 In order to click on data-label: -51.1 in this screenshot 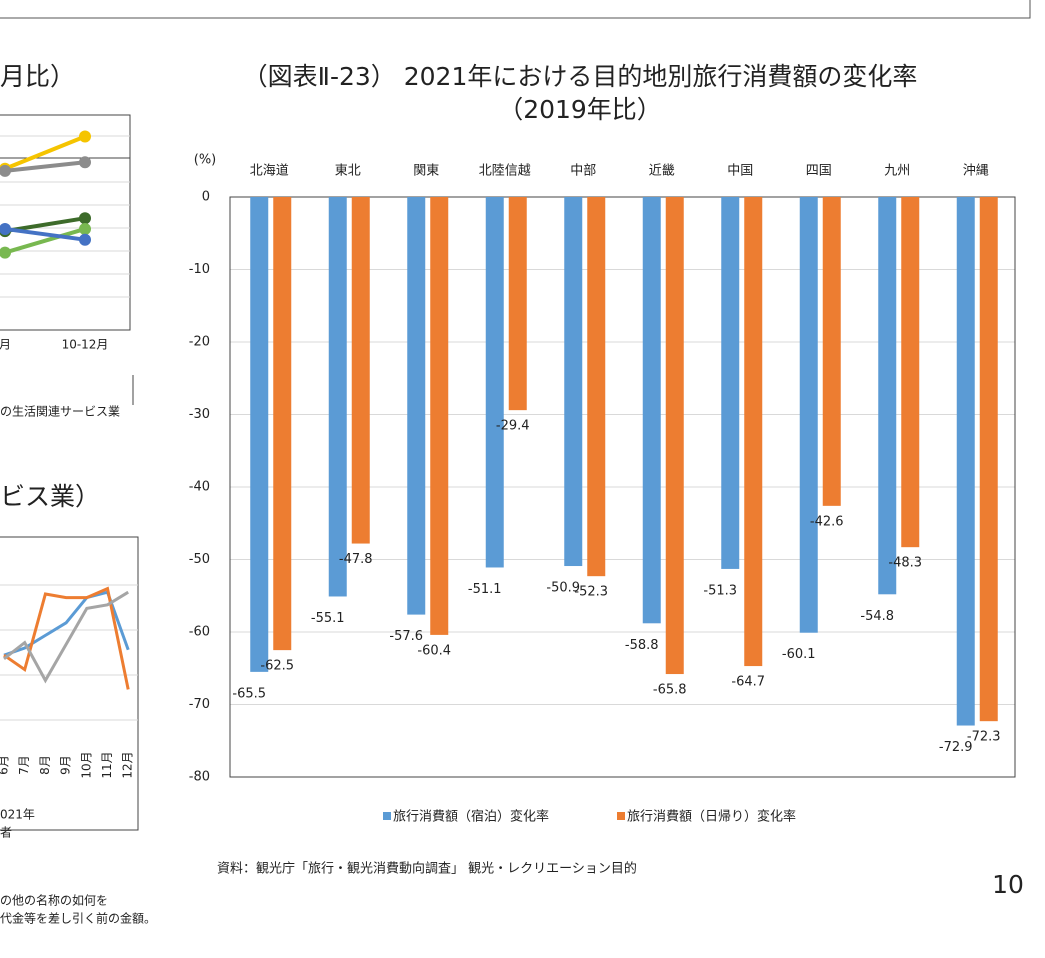, I will do `click(485, 589)`.